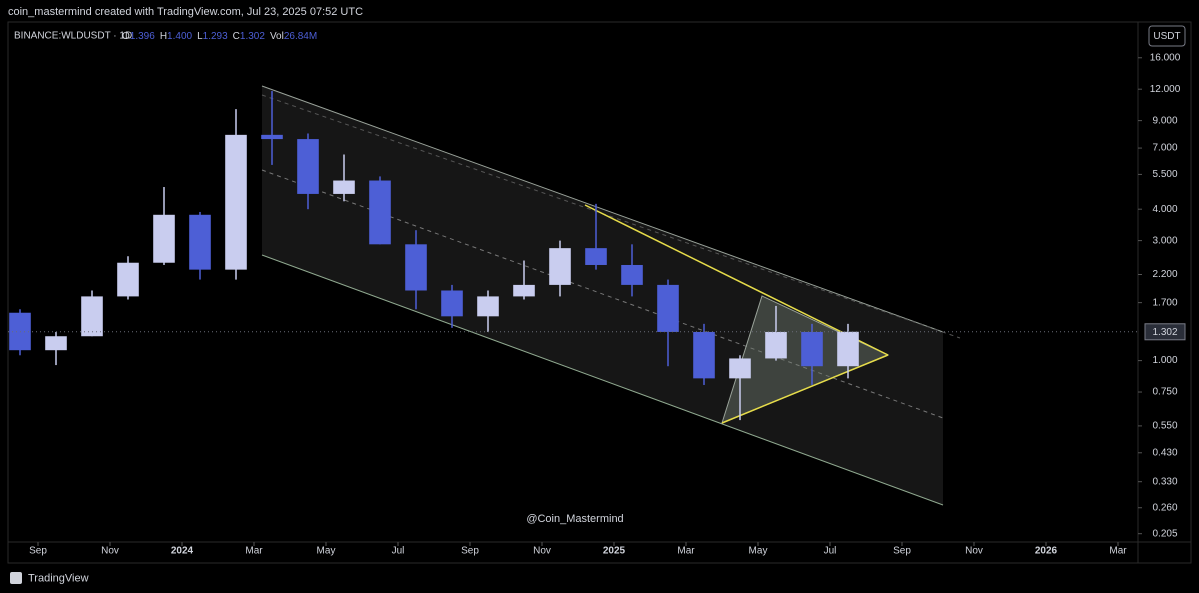 Image resolution: width=1199 pixels, height=593 pixels. I want to click on last-price-label: 1.302, so click(1164, 332).